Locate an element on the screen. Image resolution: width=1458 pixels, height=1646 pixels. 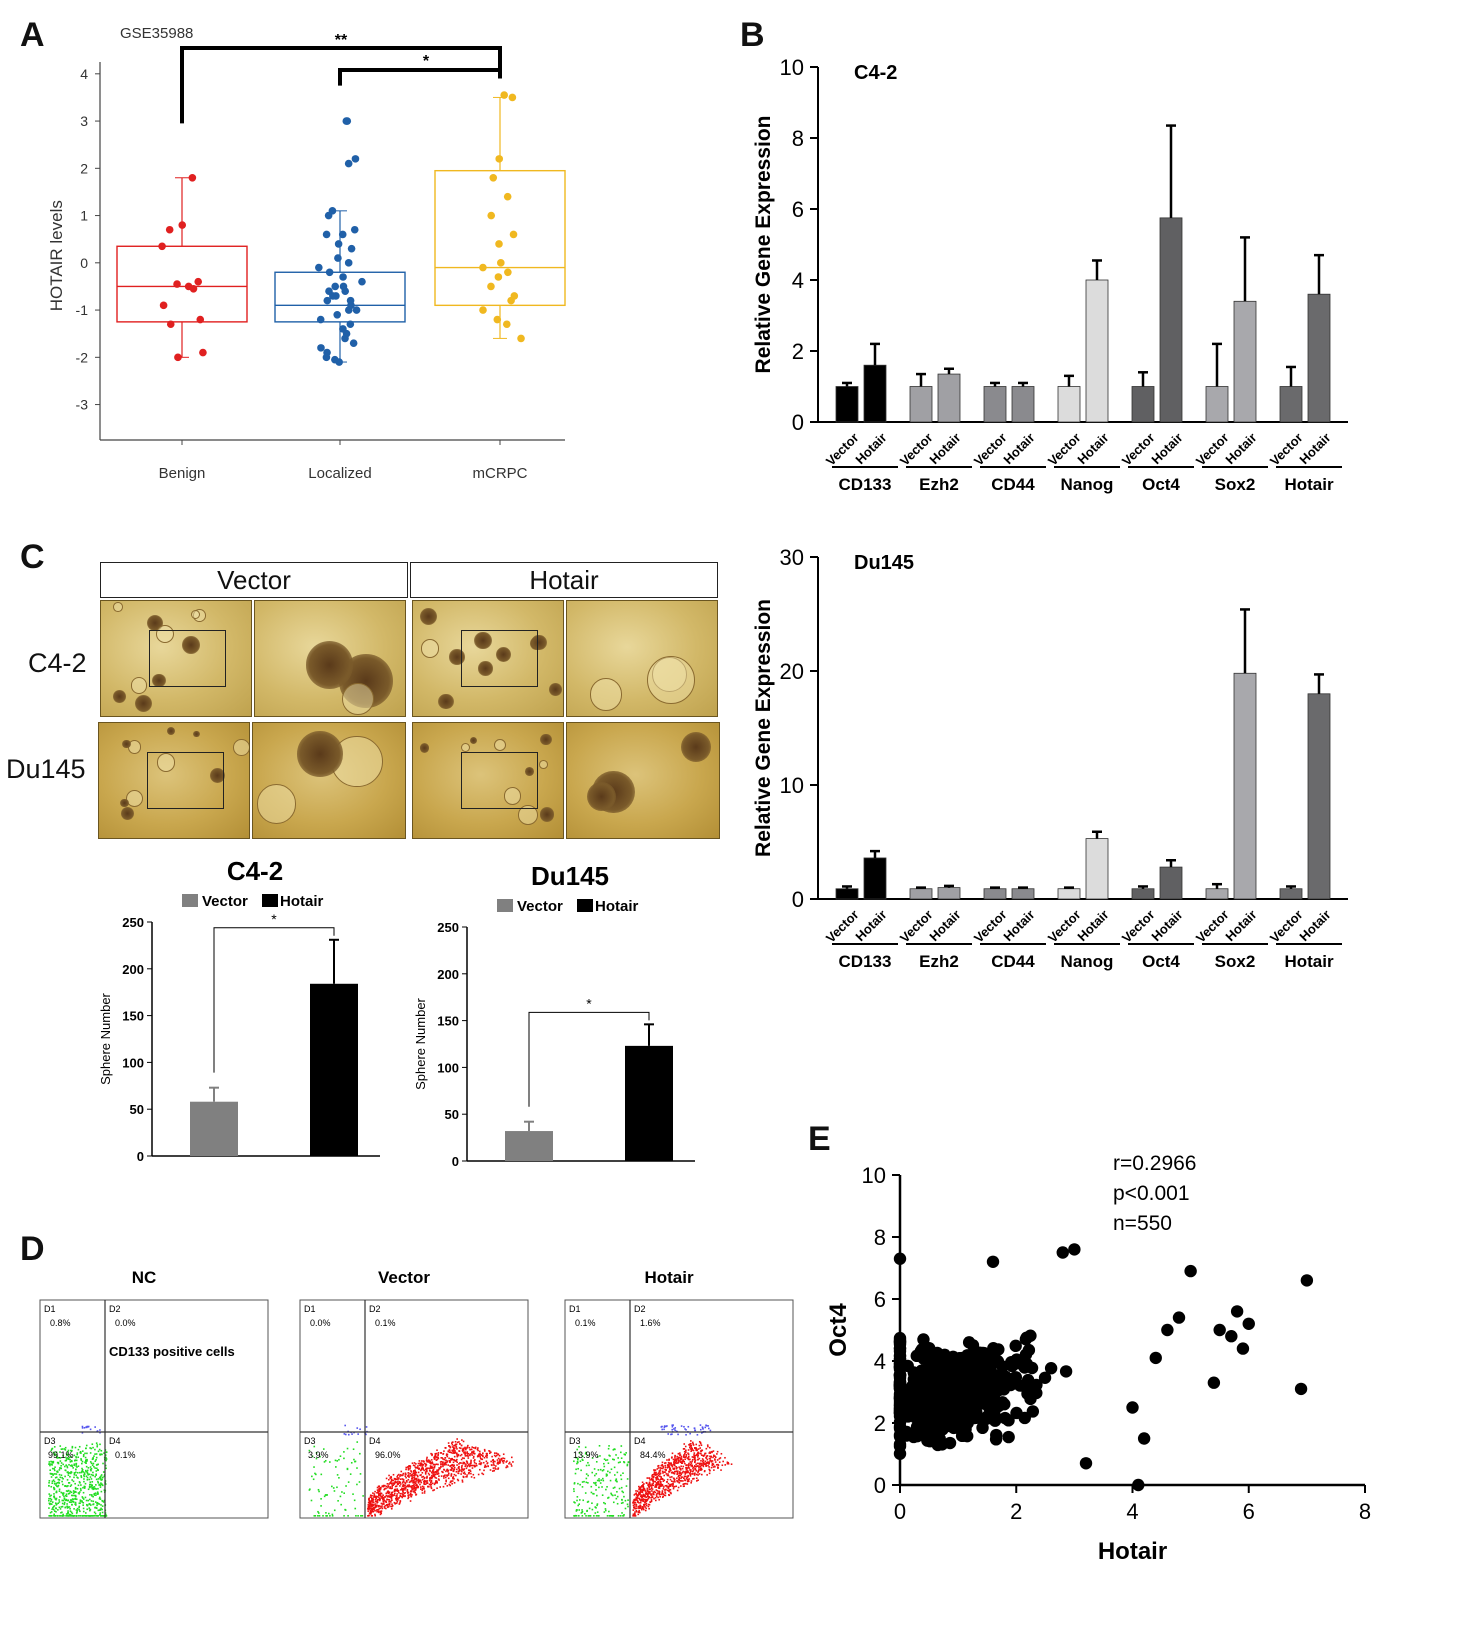
x-tick-label-e: 6 is located at coordinates (1249, 1511).